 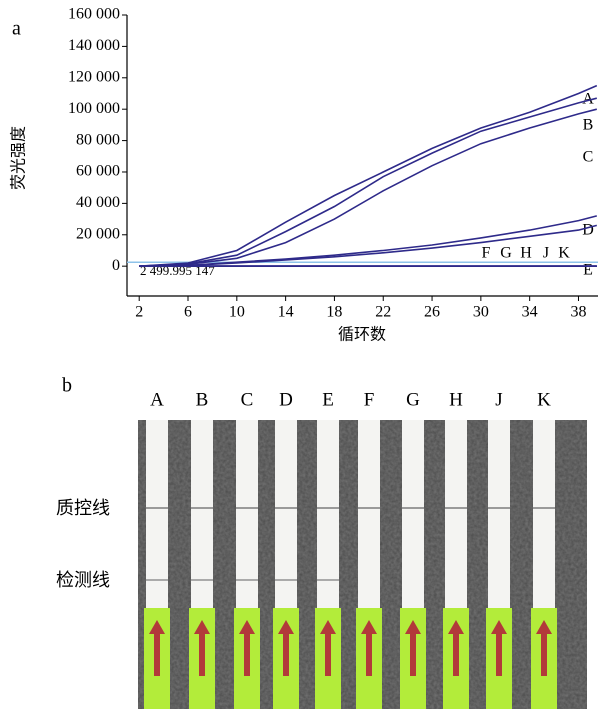 I want to click on y-tick-label: 160 000, so click(x=94, y=14).